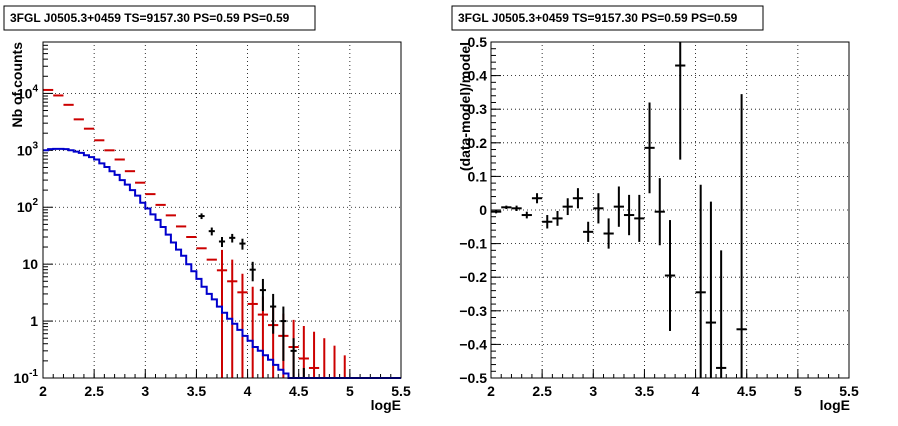 This screenshot has width=898, height=426. I want to click on left-xtick-label: 4.5, so click(299, 391).